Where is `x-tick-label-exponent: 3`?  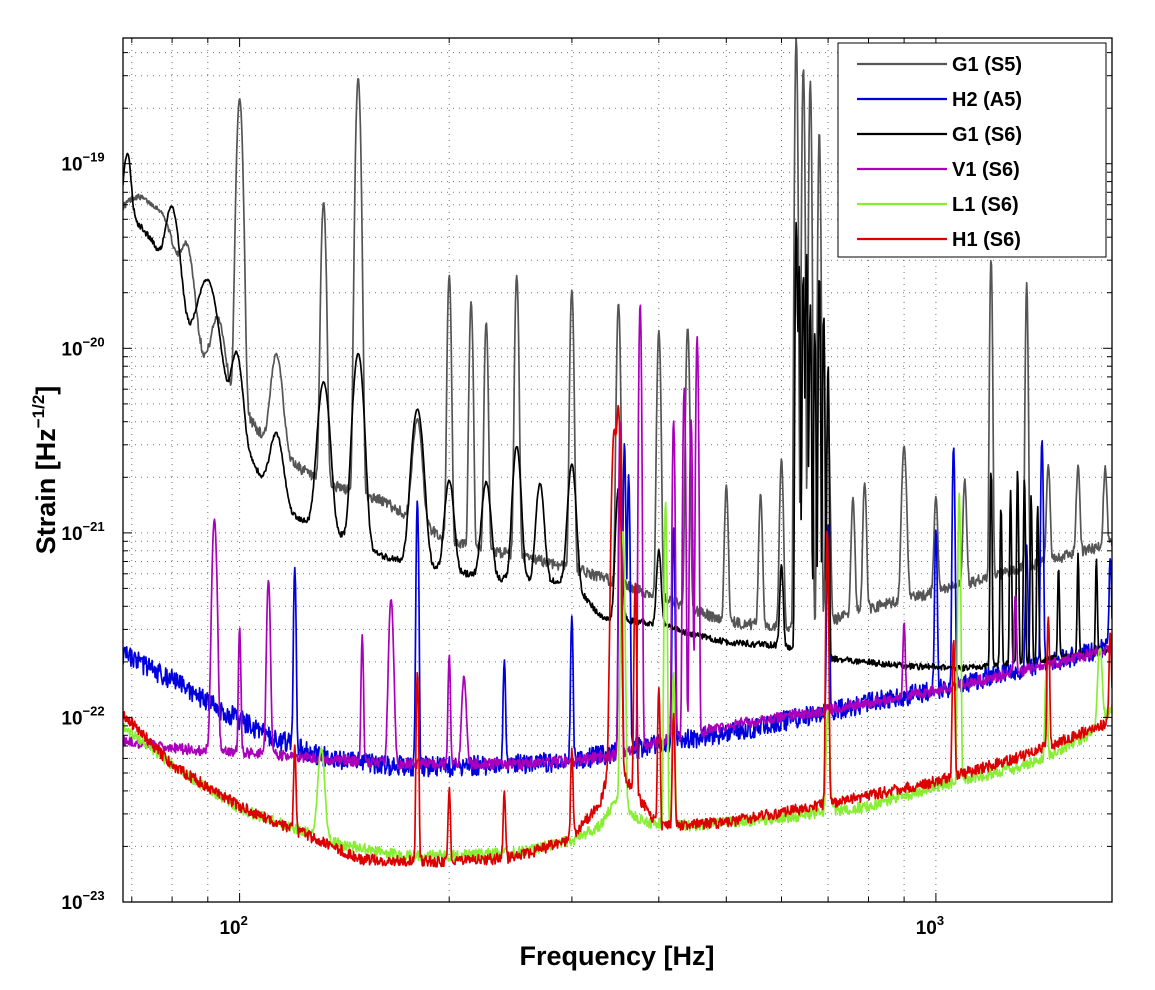
x-tick-label-exponent: 3 is located at coordinates (940, 920).